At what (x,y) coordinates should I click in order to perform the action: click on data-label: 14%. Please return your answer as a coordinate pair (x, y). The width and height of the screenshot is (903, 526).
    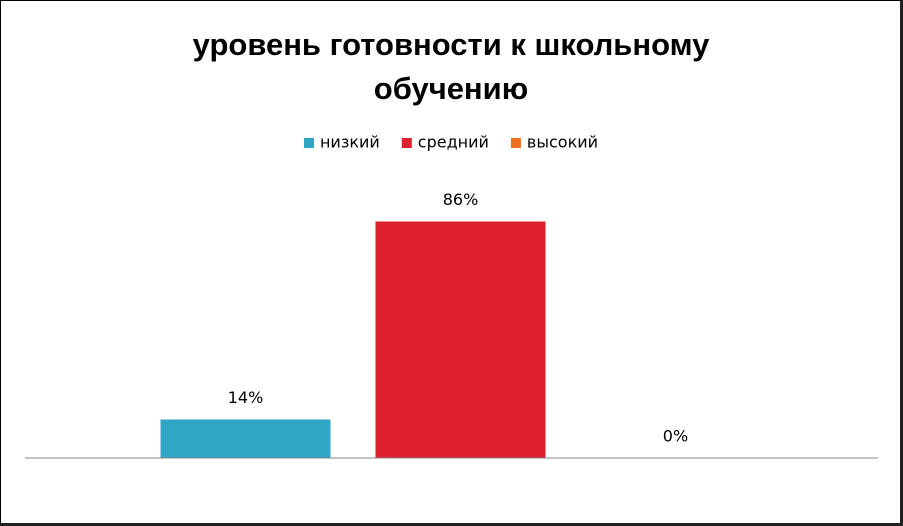
    Looking at the image, I should click on (246, 397).